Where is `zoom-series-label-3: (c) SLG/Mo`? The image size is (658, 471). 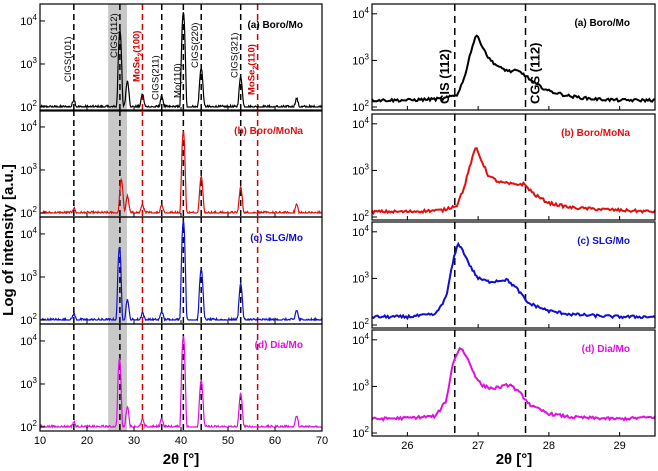 zoom-series-label-3: (c) SLG/Mo is located at coordinates (603, 241).